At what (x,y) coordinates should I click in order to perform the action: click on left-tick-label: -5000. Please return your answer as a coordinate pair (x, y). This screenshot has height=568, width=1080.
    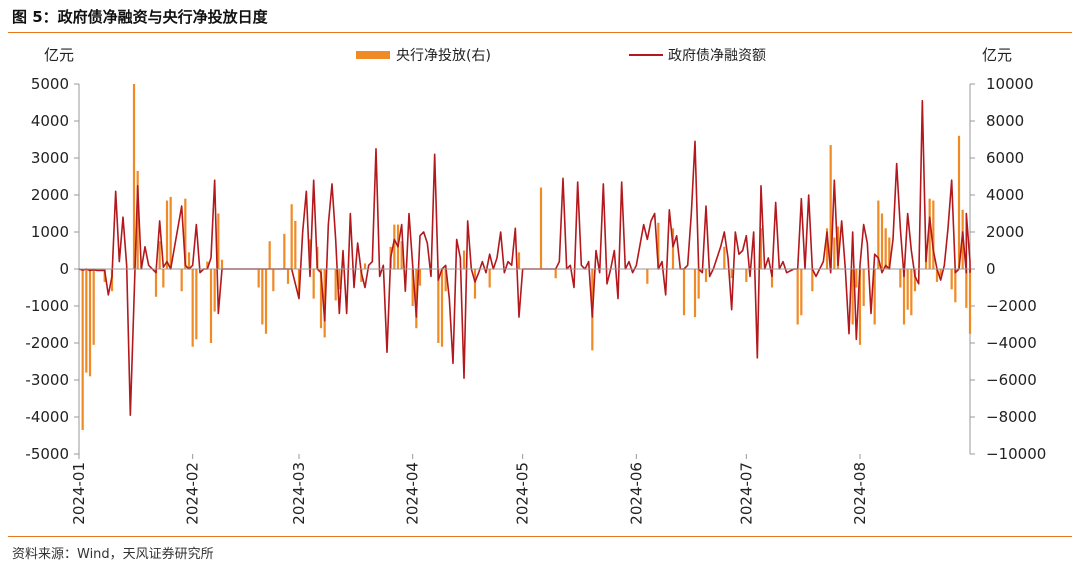
    Looking at the image, I should click on (47, 454).